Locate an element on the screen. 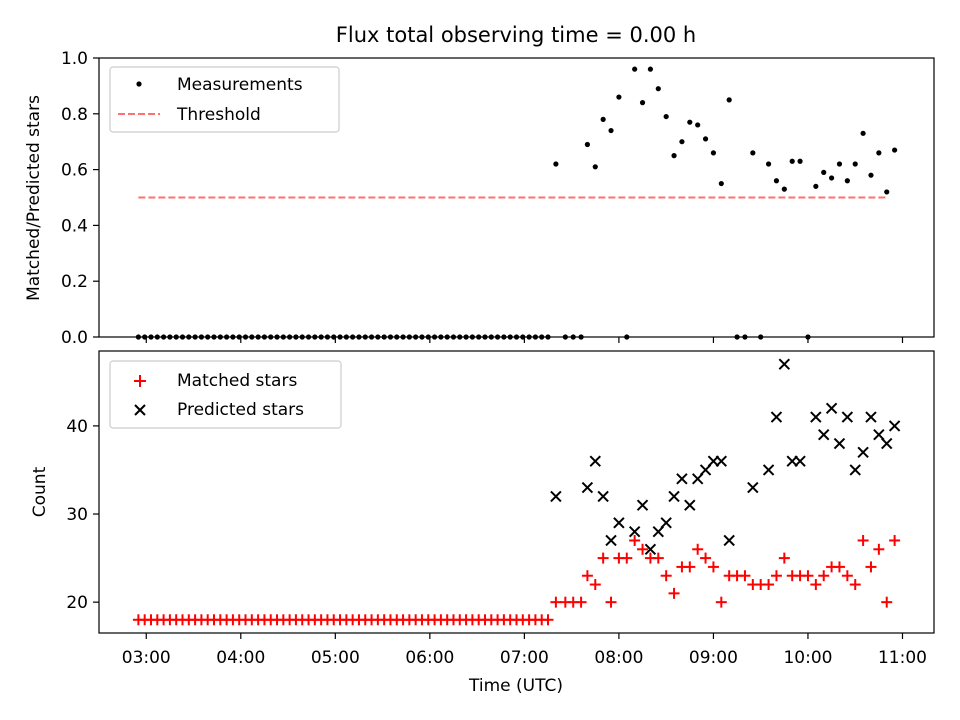 This screenshot has width=960, height=720. figure-title: Flux total observing time = 0.00 h is located at coordinates (516, 35).